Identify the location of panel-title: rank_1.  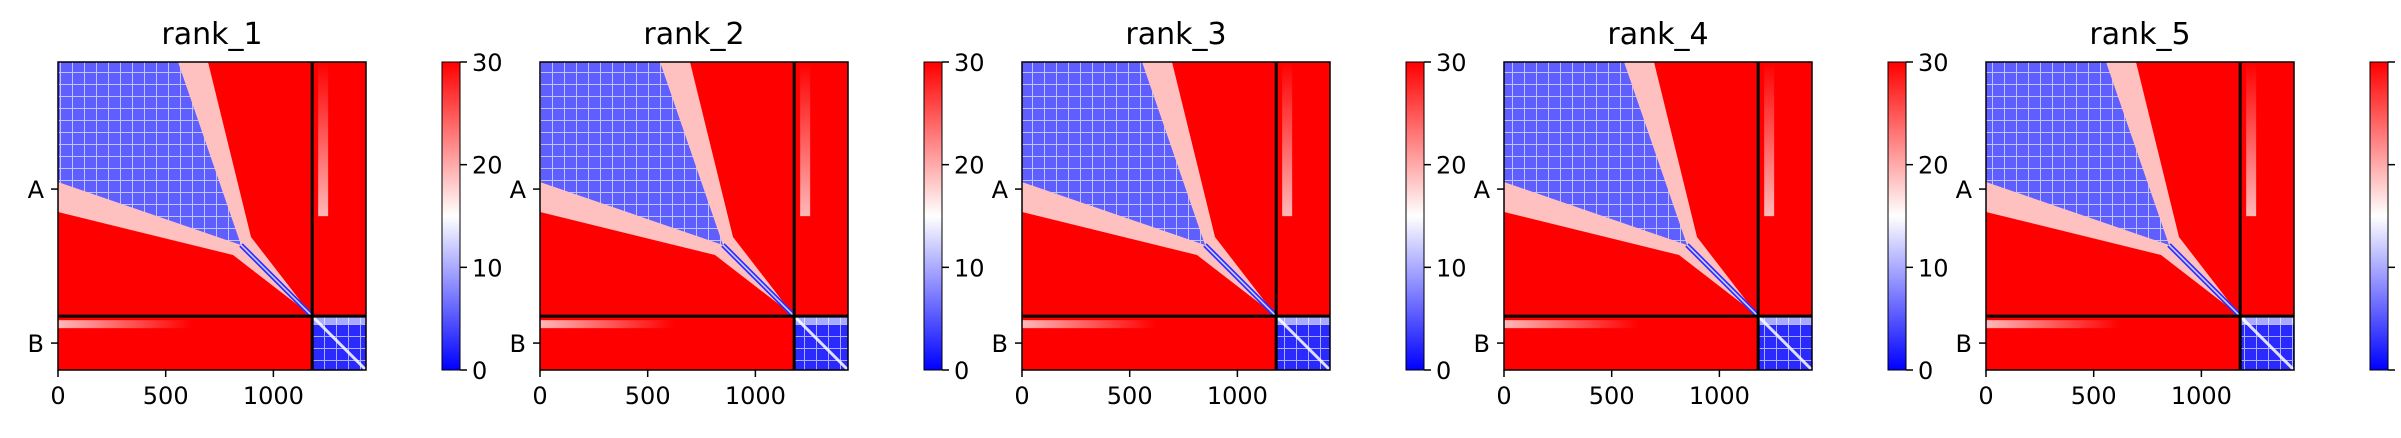
(211, 34).